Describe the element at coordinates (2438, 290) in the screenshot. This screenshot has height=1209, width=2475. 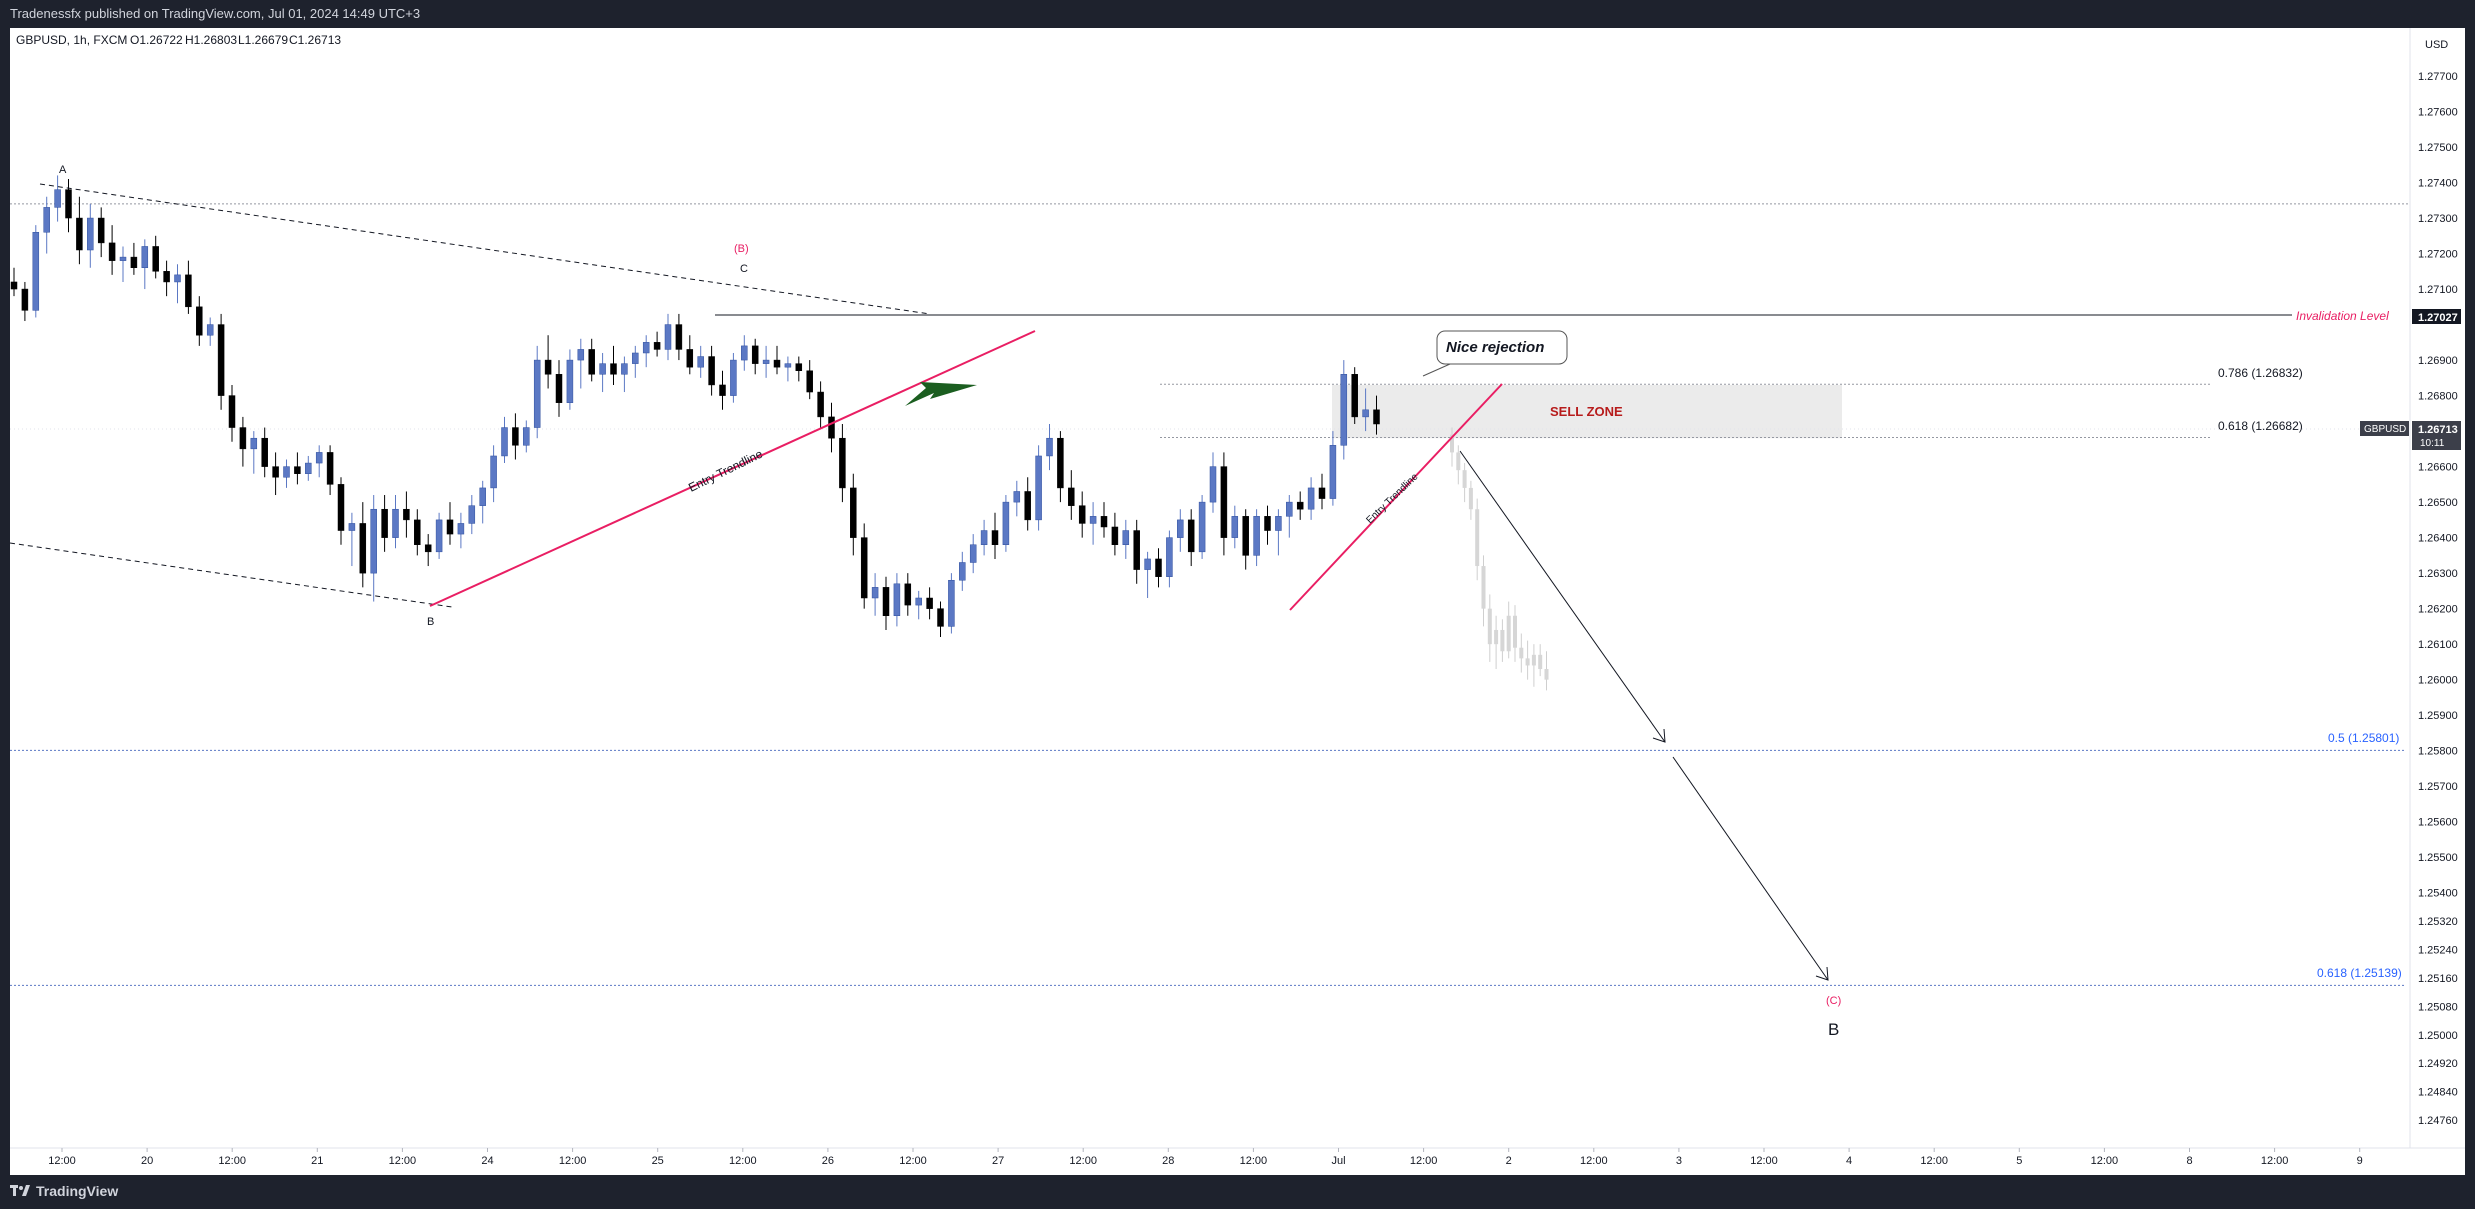
I see `y-tick-label: 1.27100` at that location.